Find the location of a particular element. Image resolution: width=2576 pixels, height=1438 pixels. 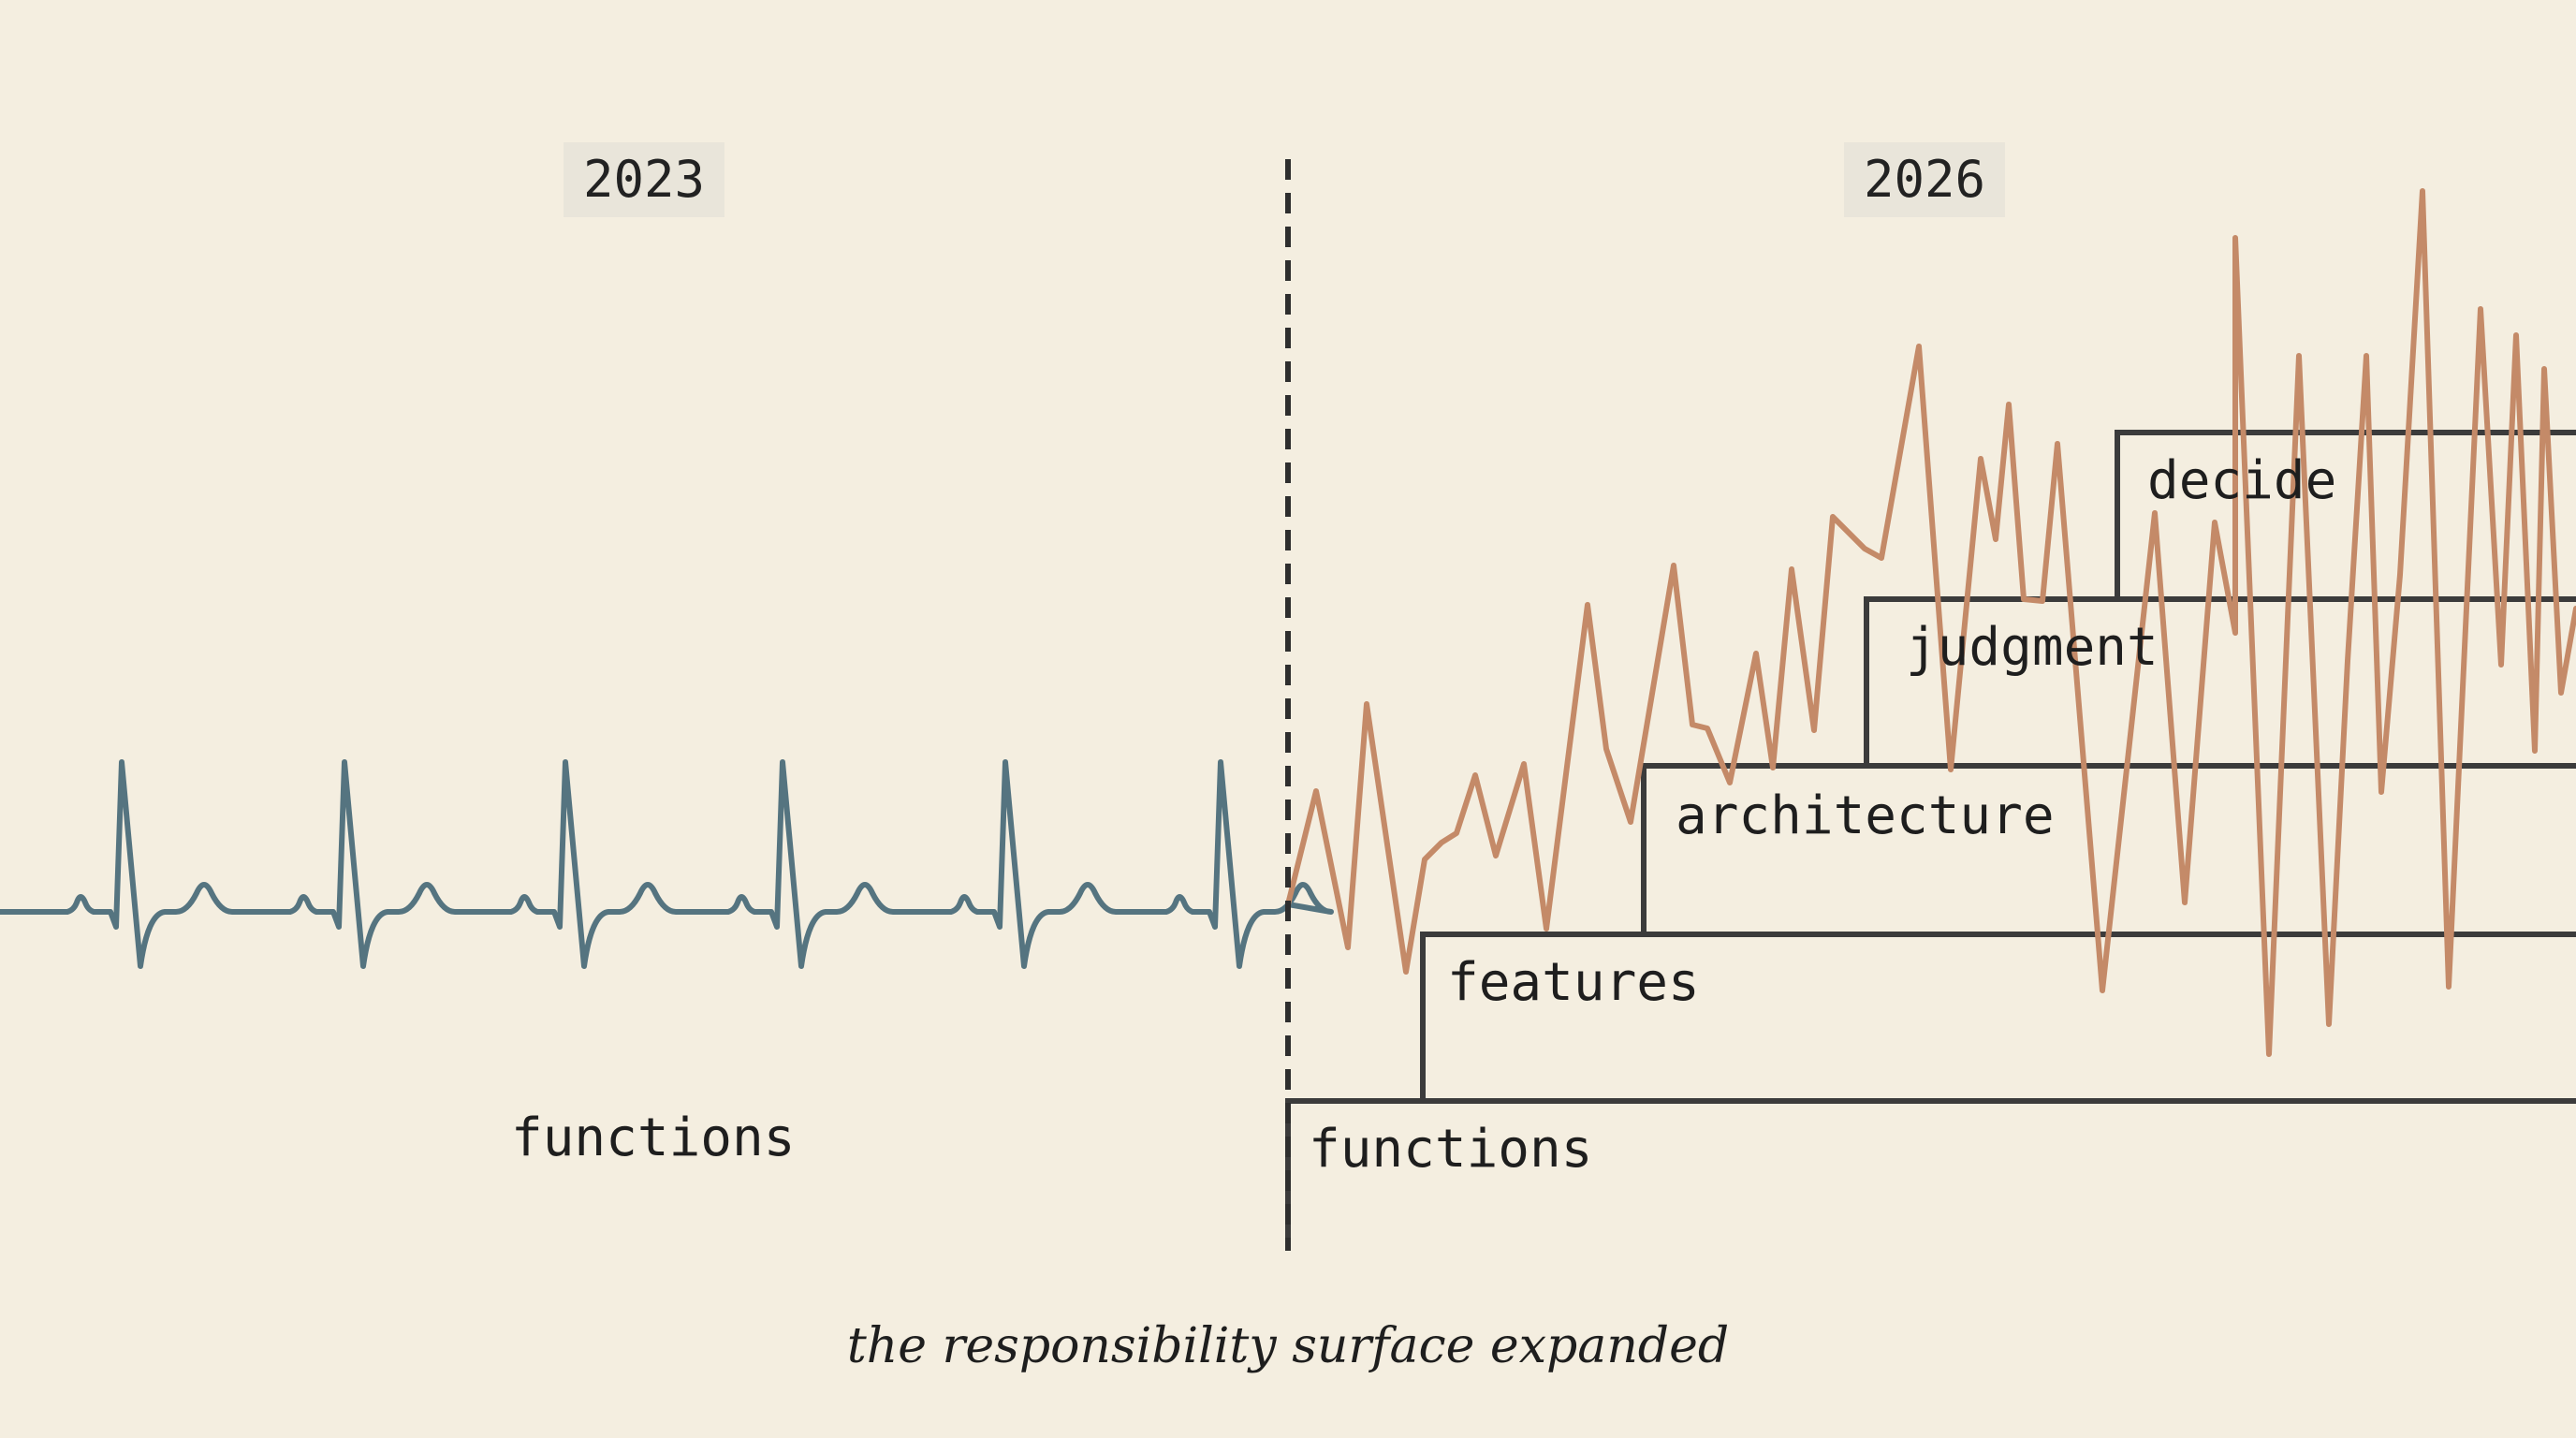

layer-box-functions is located at coordinates (1930, 1174).